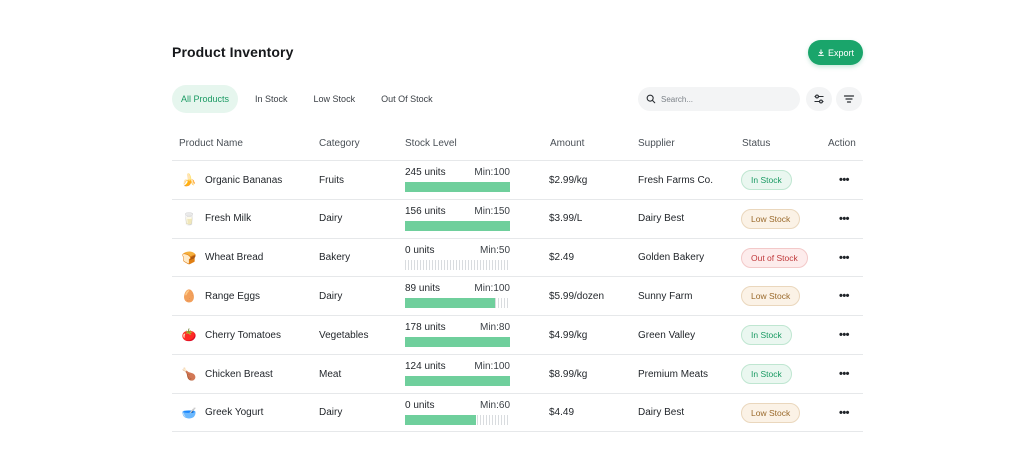 This screenshot has width=1026, height=466. What do you see at coordinates (244, 180) in the screenshot?
I see `product-name: Organic Bananas` at bounding box center [244, 180].